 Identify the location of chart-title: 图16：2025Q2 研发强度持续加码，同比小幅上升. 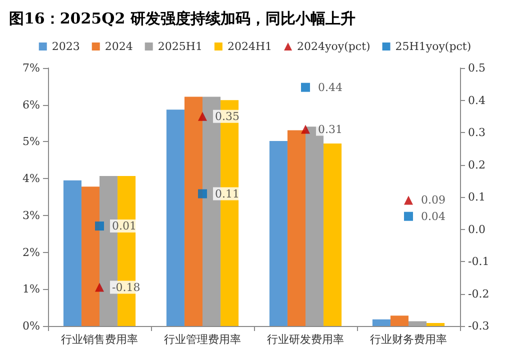
(182, 19).